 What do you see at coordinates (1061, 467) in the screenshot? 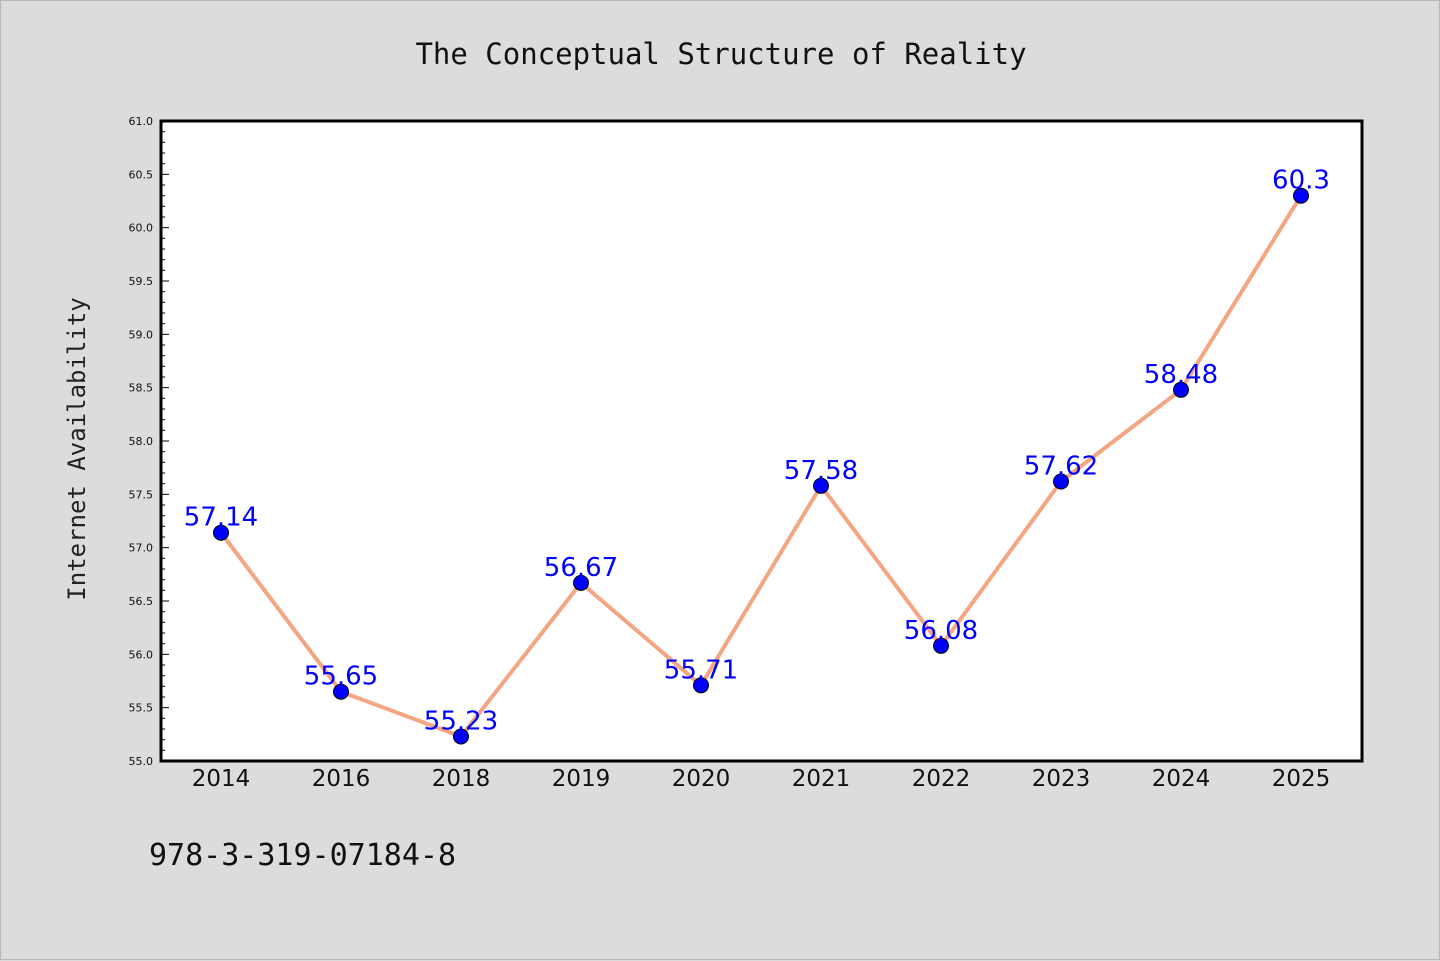
I see `data-label: 57.62` at bounding box center [1061, 467].